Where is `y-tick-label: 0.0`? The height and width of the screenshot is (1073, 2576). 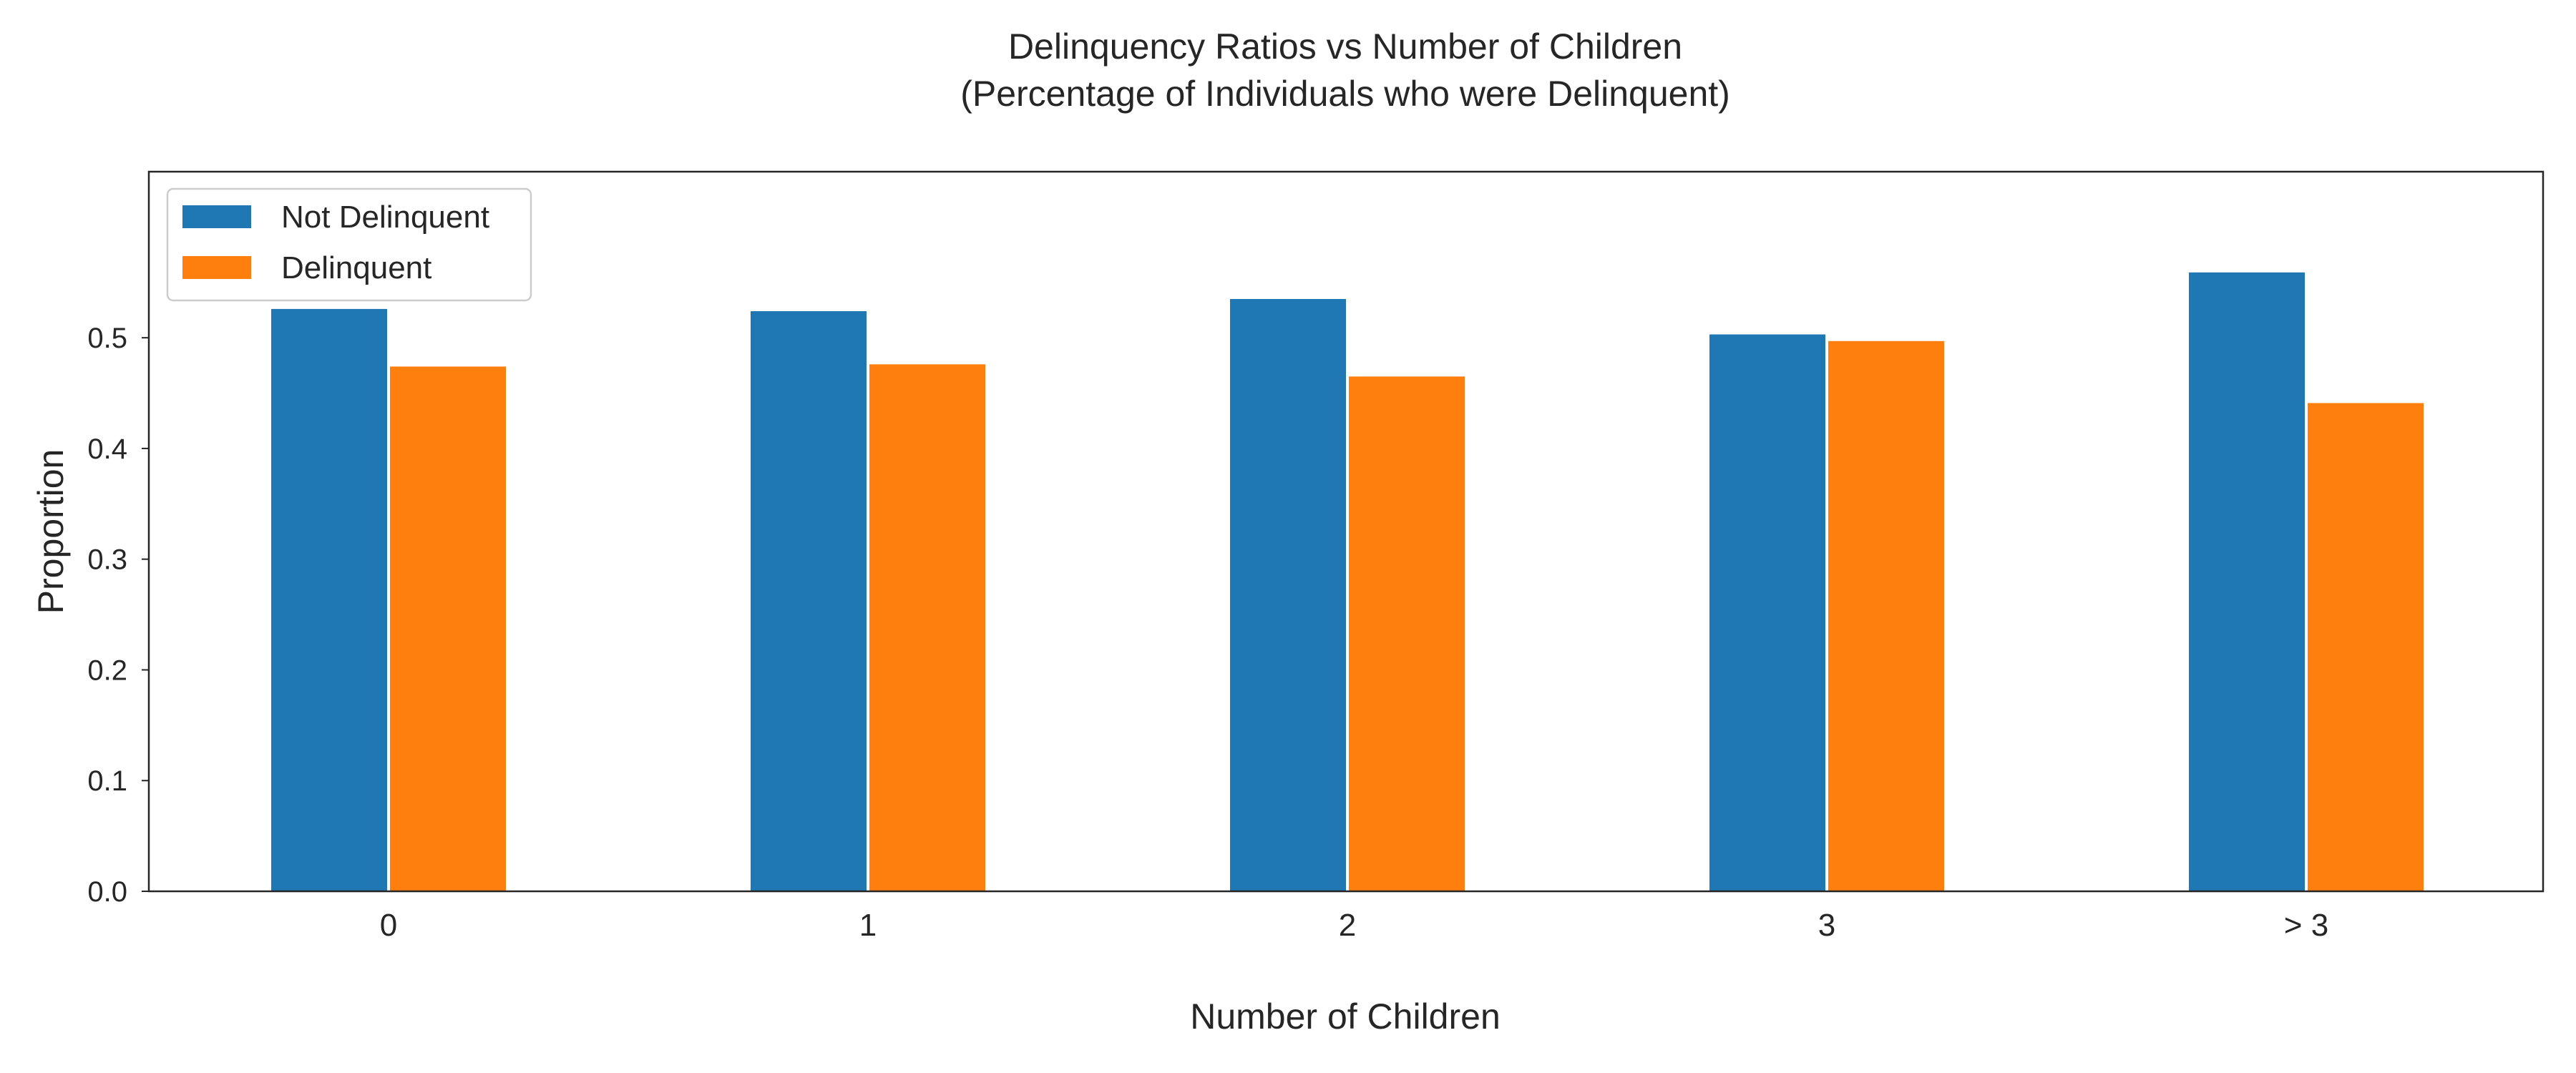 y-tick-label: 0.0 is located at coordinates (107, 892).